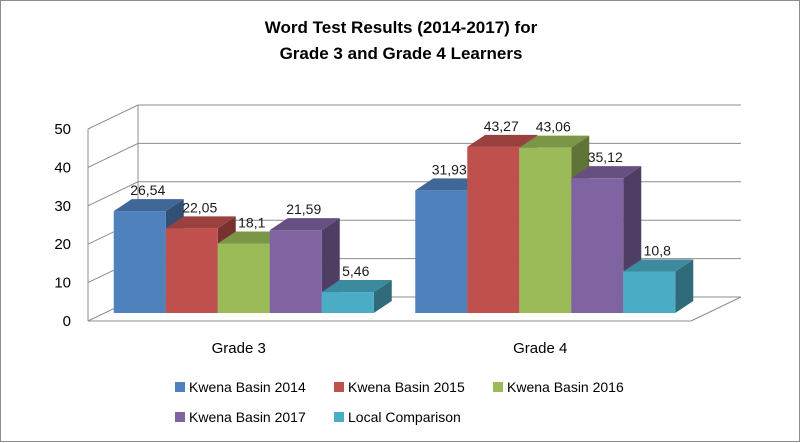 The image size is (800, 443). I want to click on legend-label-2: Kwena Basin 2016, so click(565, 387).